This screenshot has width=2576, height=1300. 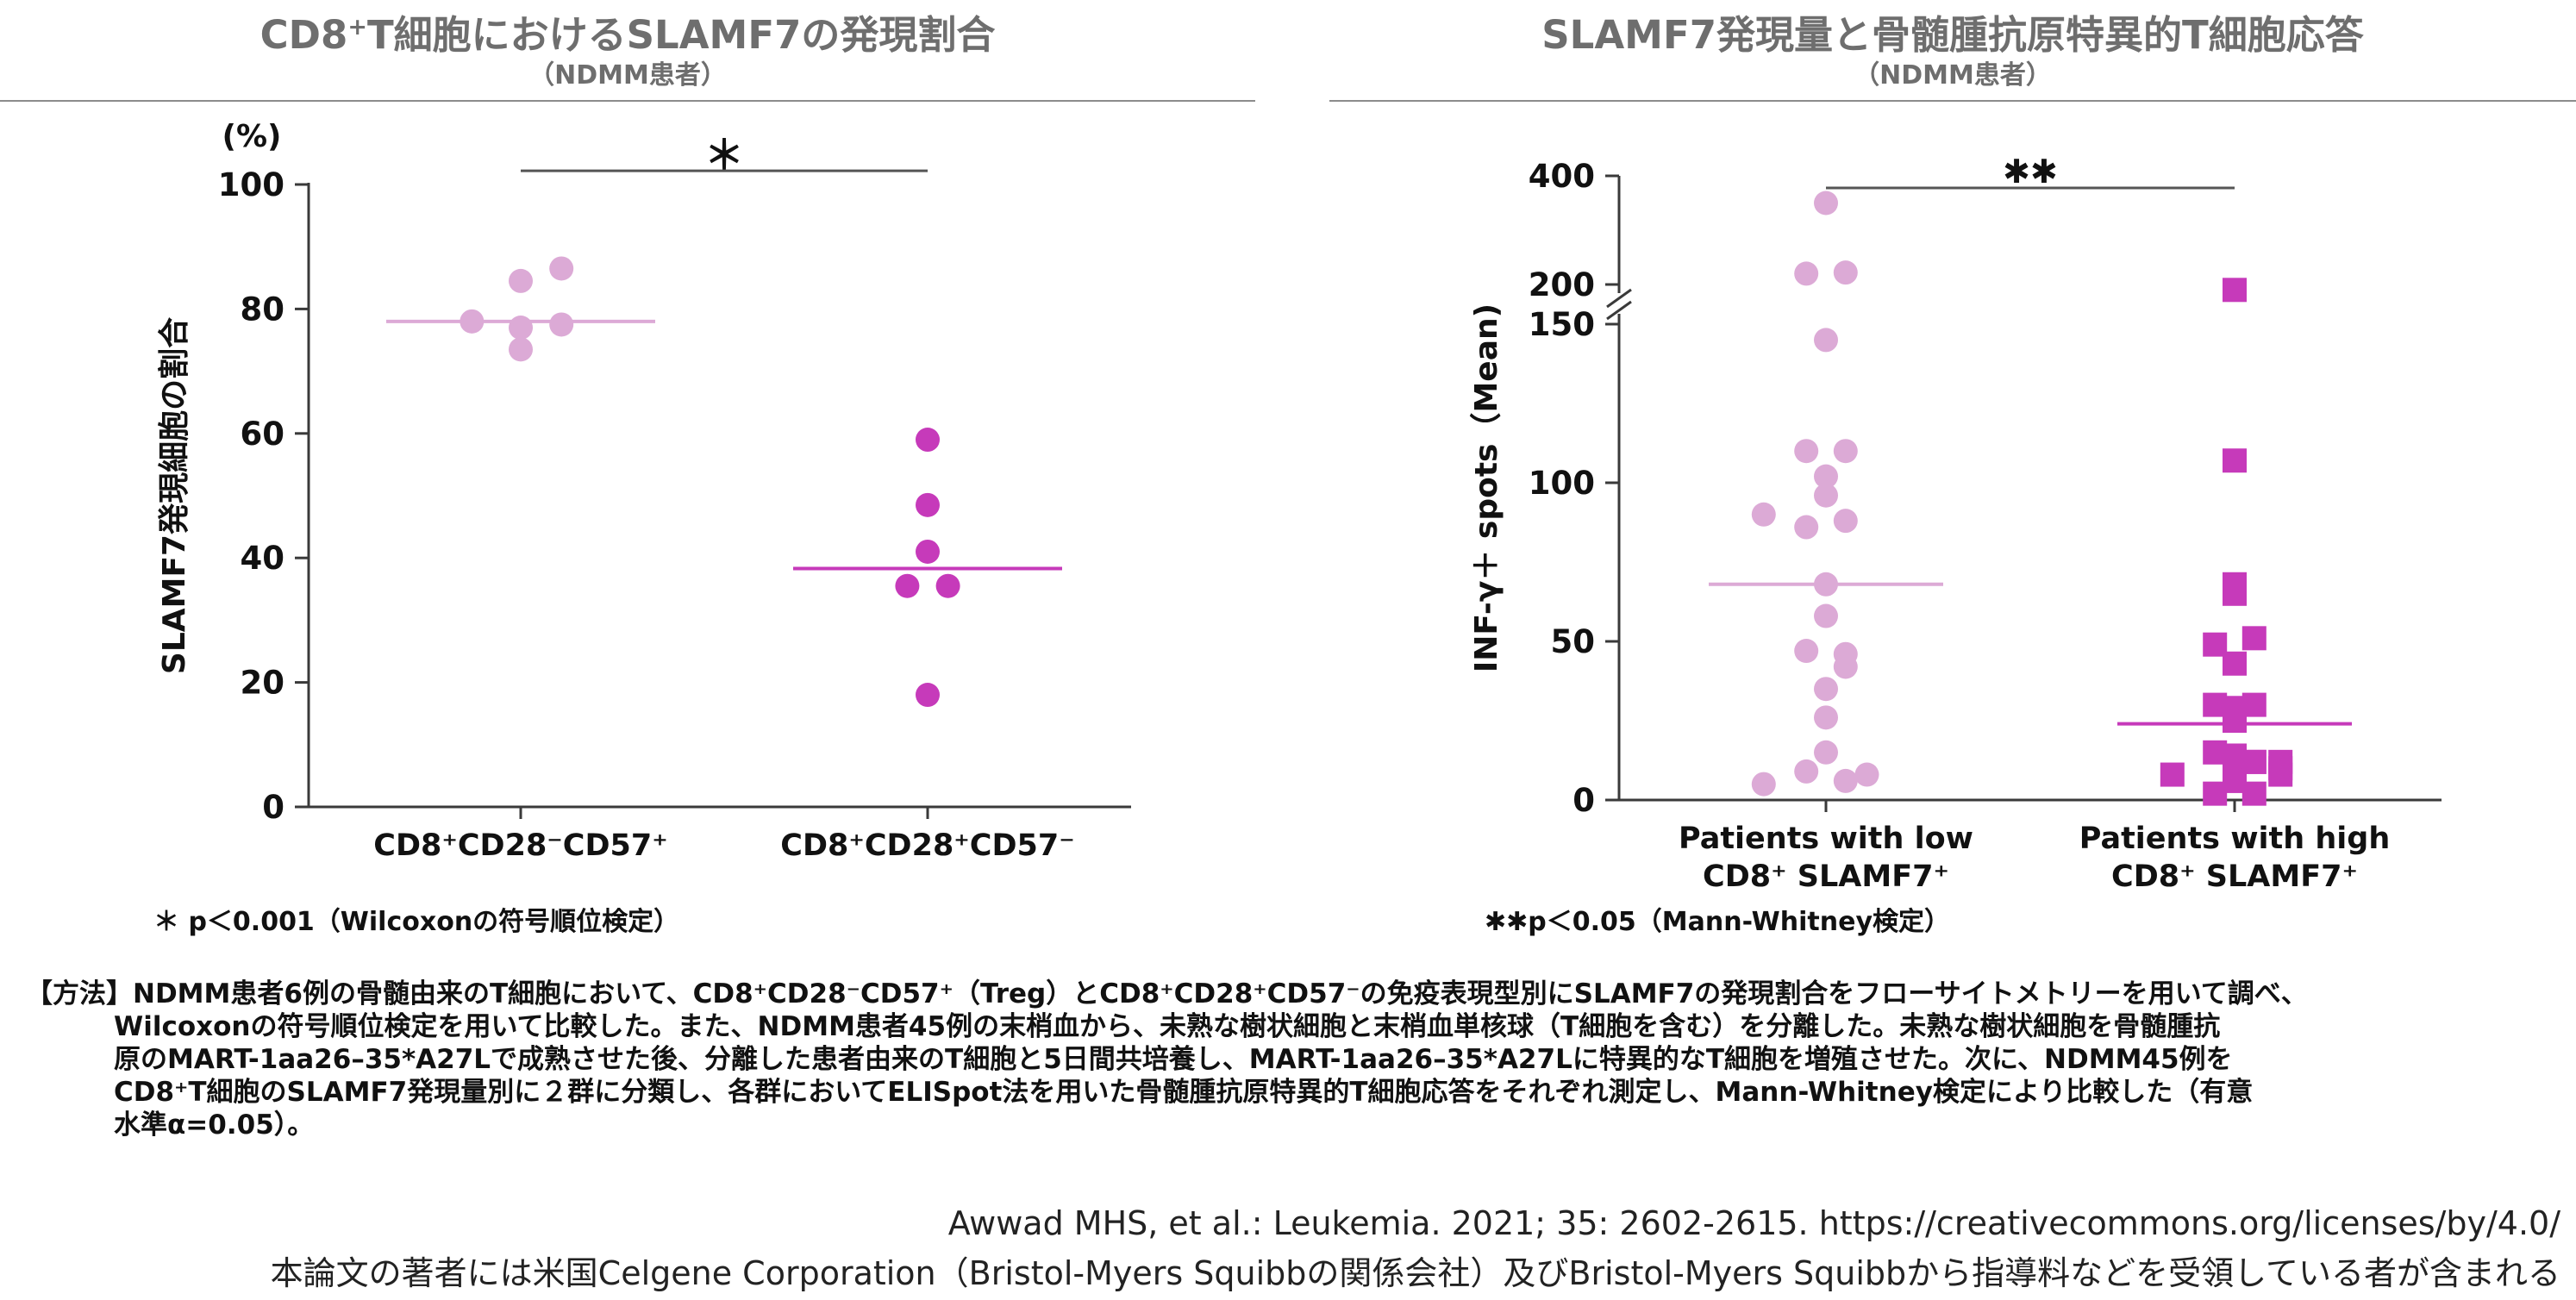 I want to click on y-axis-label: INF-γ＋ spots（Mean), so click(x=1487, y=487).